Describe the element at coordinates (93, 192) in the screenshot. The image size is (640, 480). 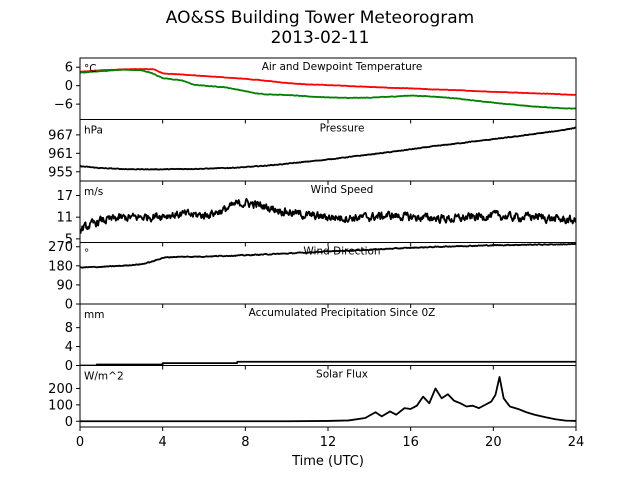
I see `panel-unit-wind_speed: m/s` at that location.